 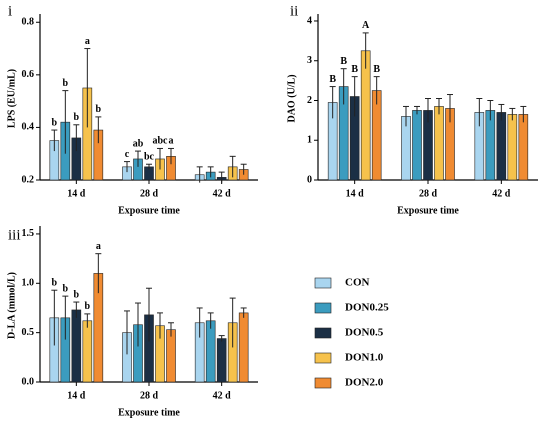 What do you see at coordinates (291, 98) in the screenshot?
I see `y-axis-label: DAO (U/L)` at bounding box center [291, 98].